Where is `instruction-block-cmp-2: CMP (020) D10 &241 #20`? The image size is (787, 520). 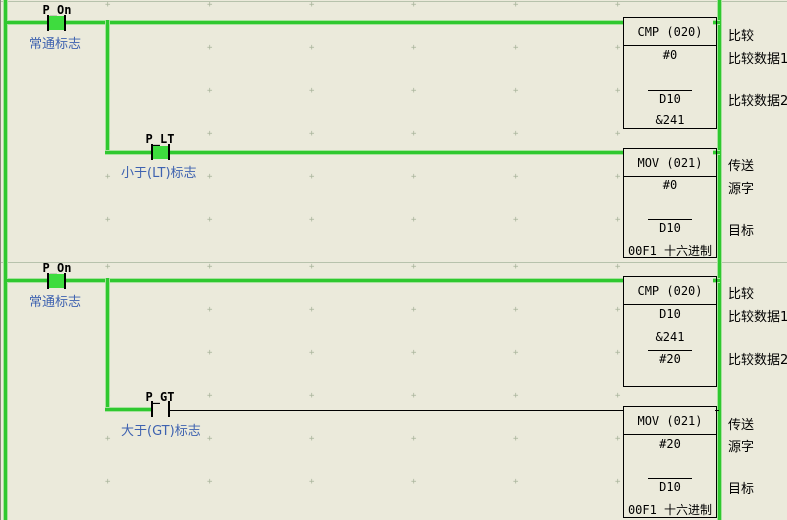 instruction-block-cmp-2: CMP (020) D10 &241 #20 is located at coordinates (670, 331).